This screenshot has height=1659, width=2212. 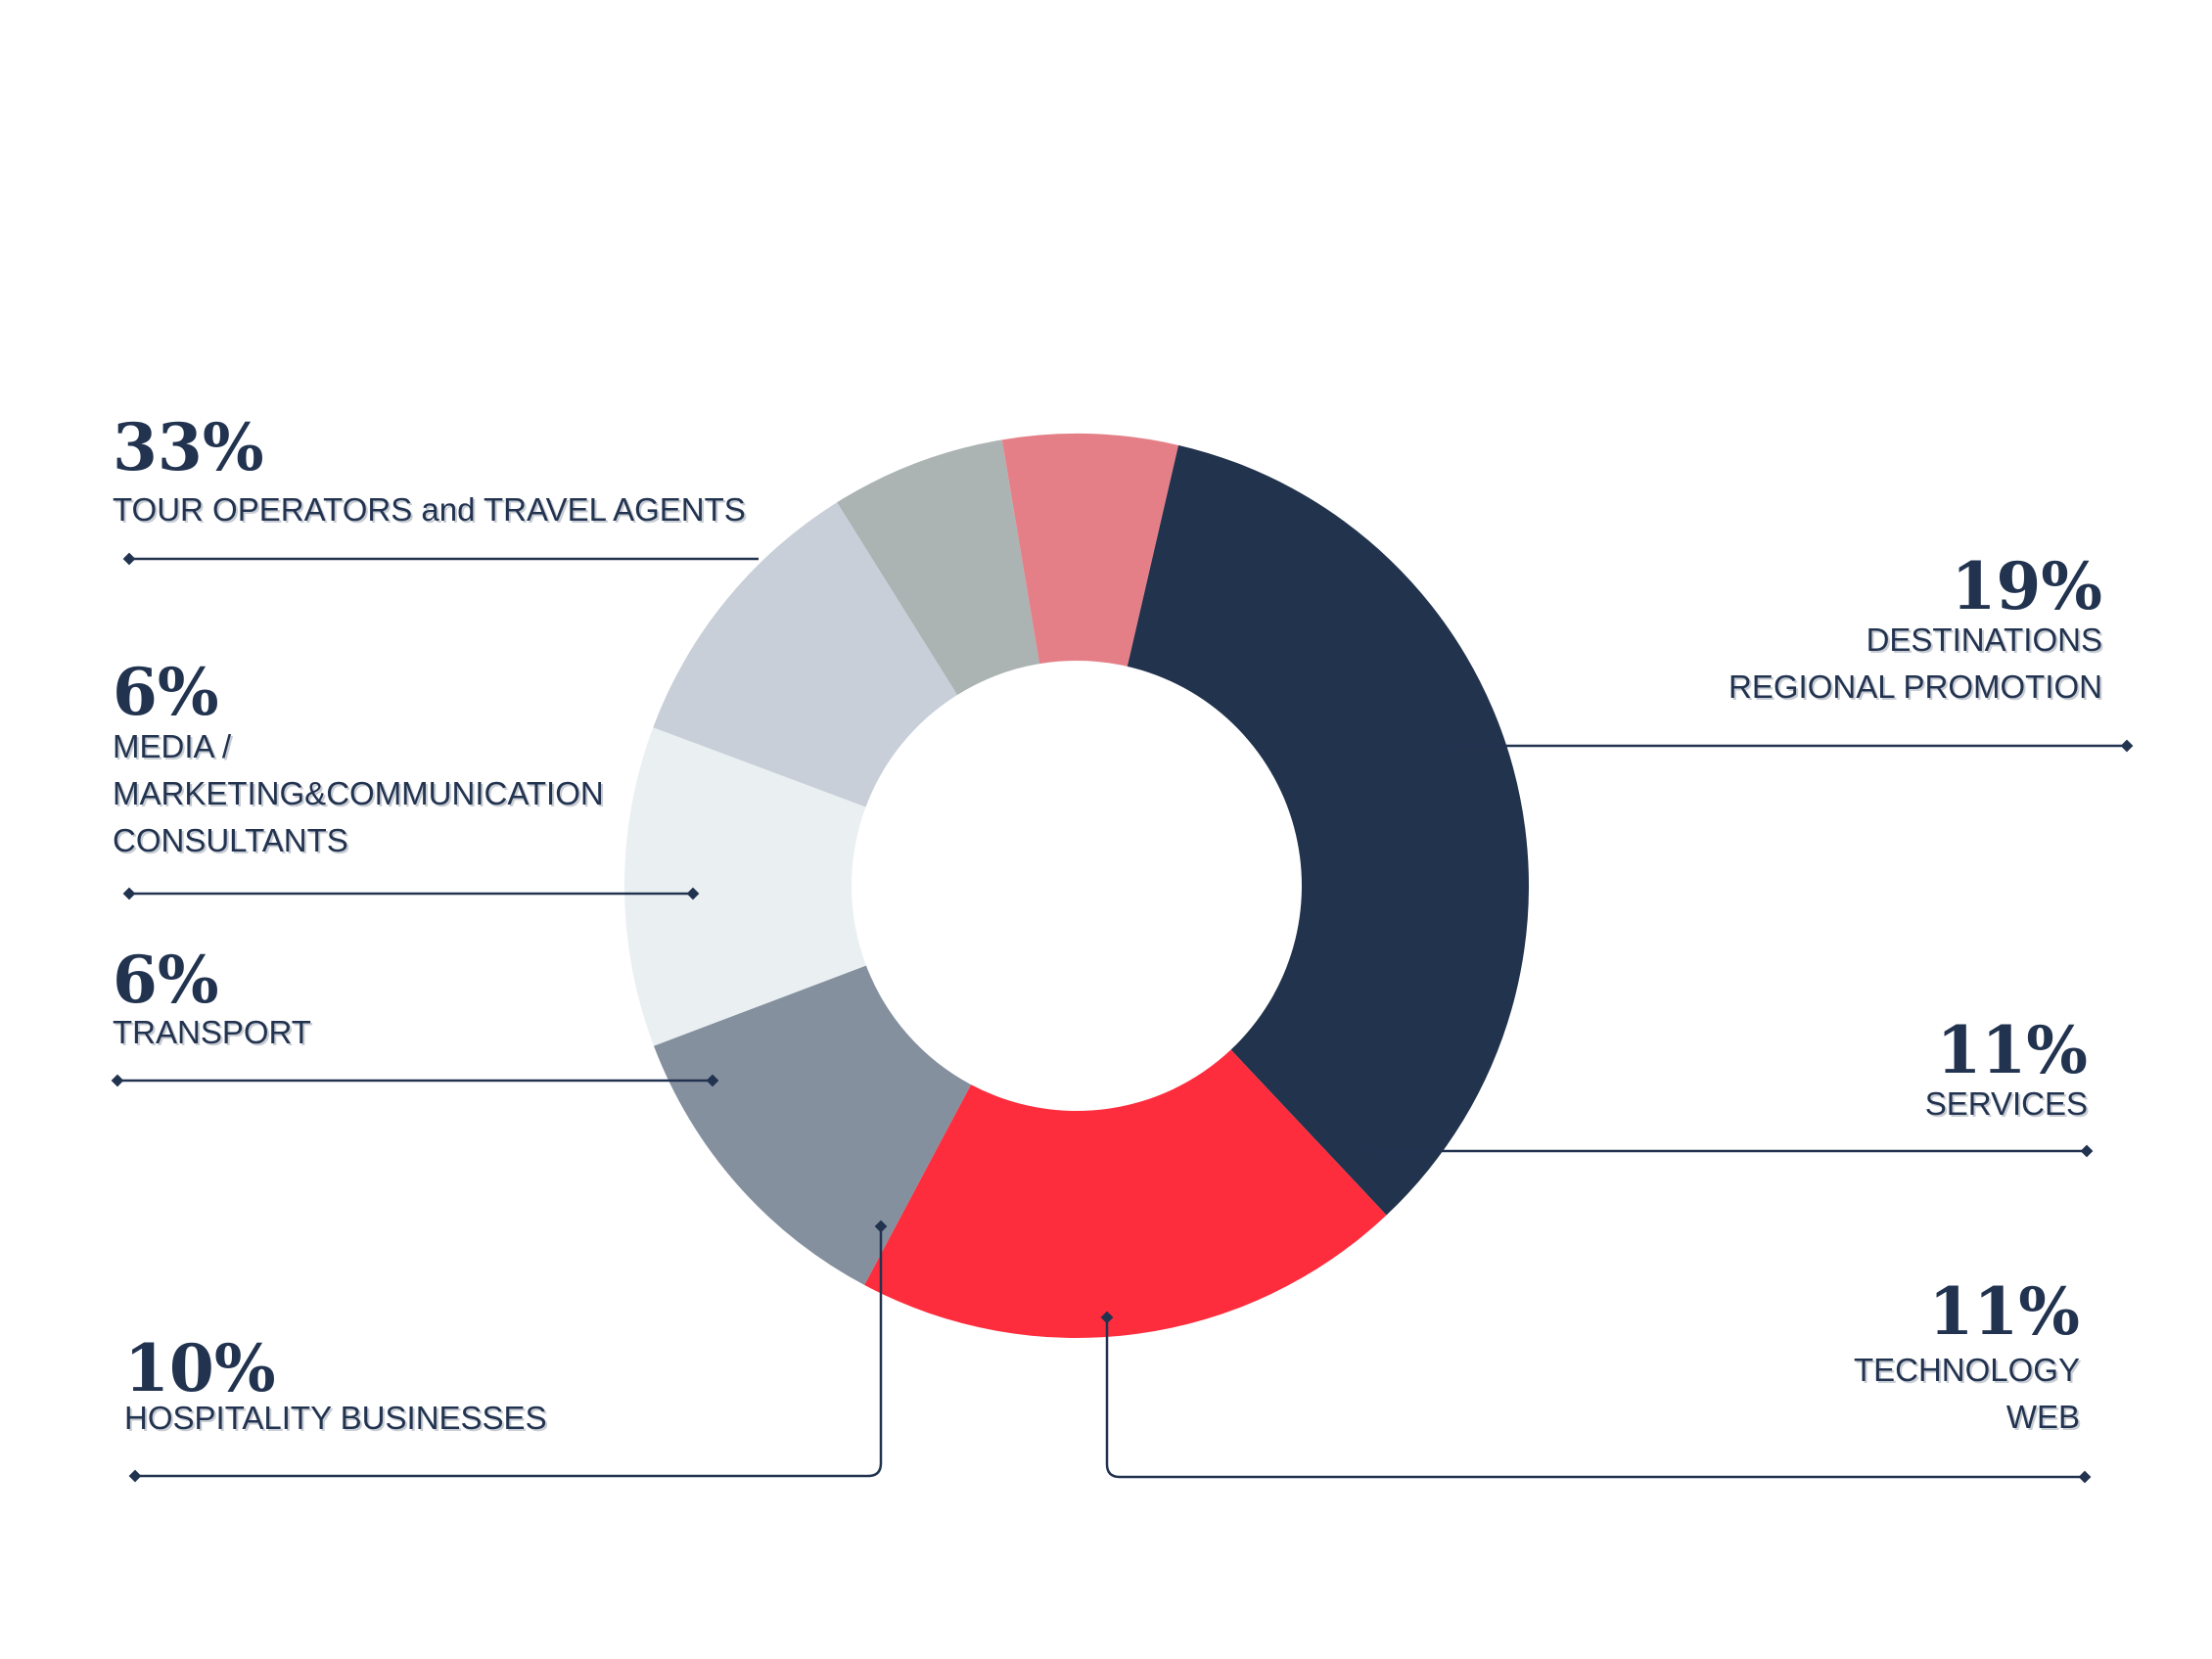 I want to click on category-label-shadow-3-0: TECHNOLOGY, so click(x=1969, y=1372).